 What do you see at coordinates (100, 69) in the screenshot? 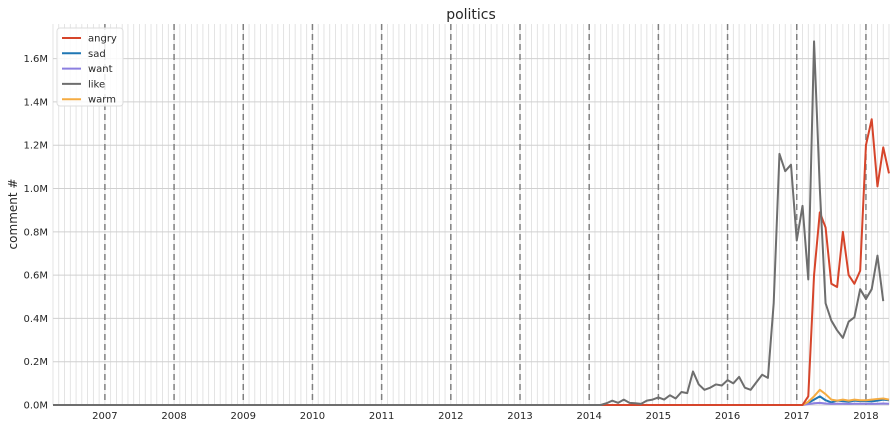
I see `legend-label: want` at bounding box center [100, 69].